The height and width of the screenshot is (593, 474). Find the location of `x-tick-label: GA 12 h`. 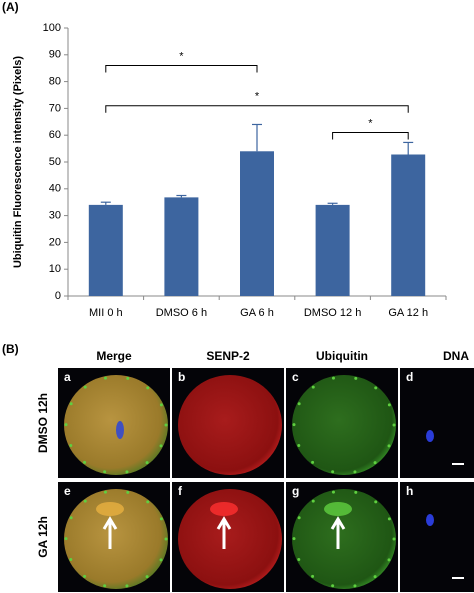

x-tick-label: GA 12 h is located at coordinates (408, 313).